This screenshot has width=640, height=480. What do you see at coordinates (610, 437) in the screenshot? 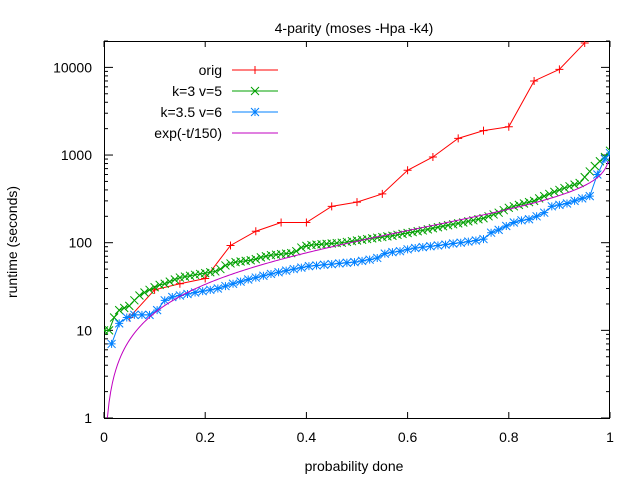
I see `x-tick-label-5: 1` at bounding box center [610, 437].